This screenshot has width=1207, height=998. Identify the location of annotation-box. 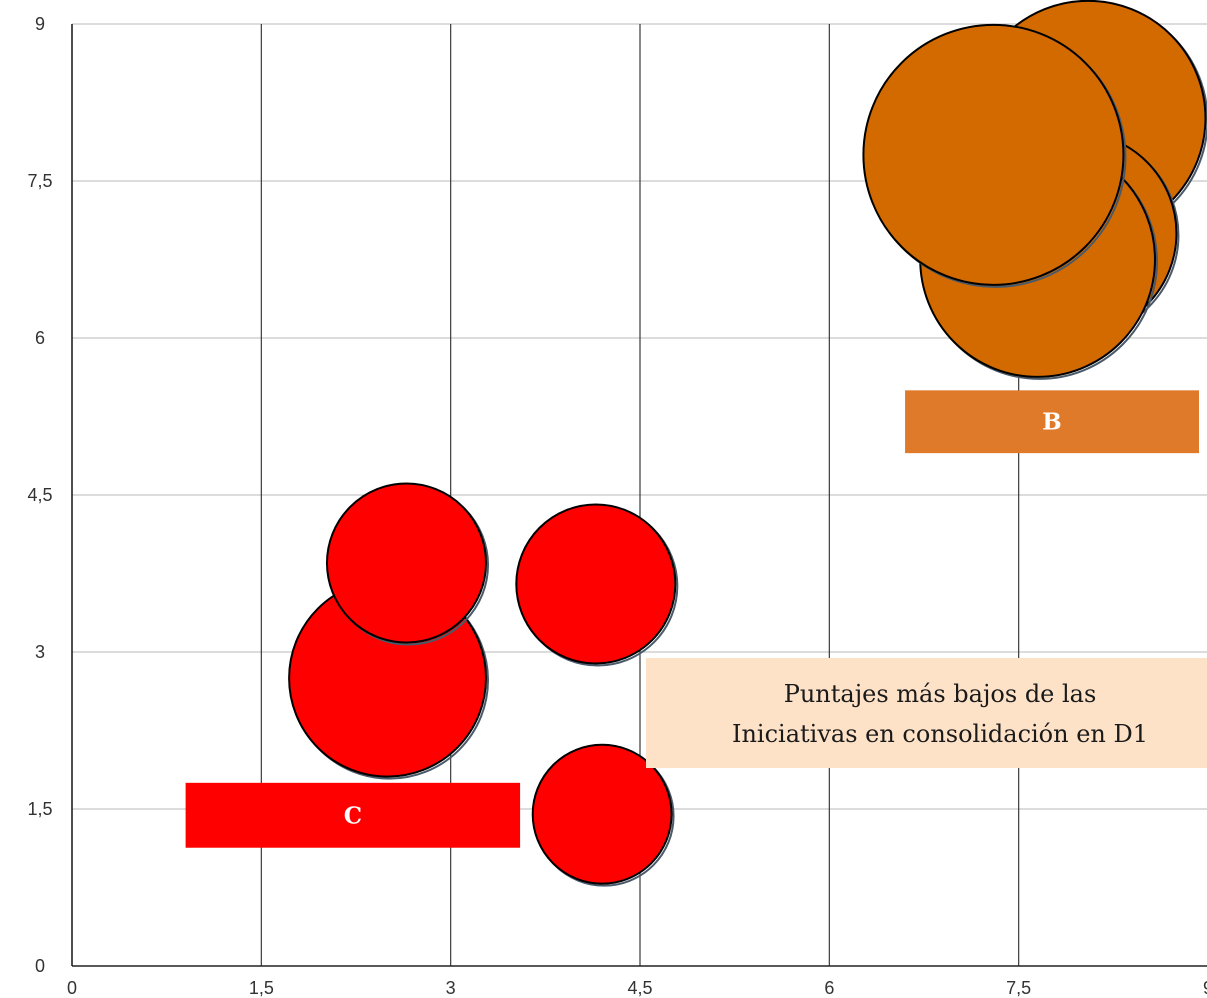
(926, 713).